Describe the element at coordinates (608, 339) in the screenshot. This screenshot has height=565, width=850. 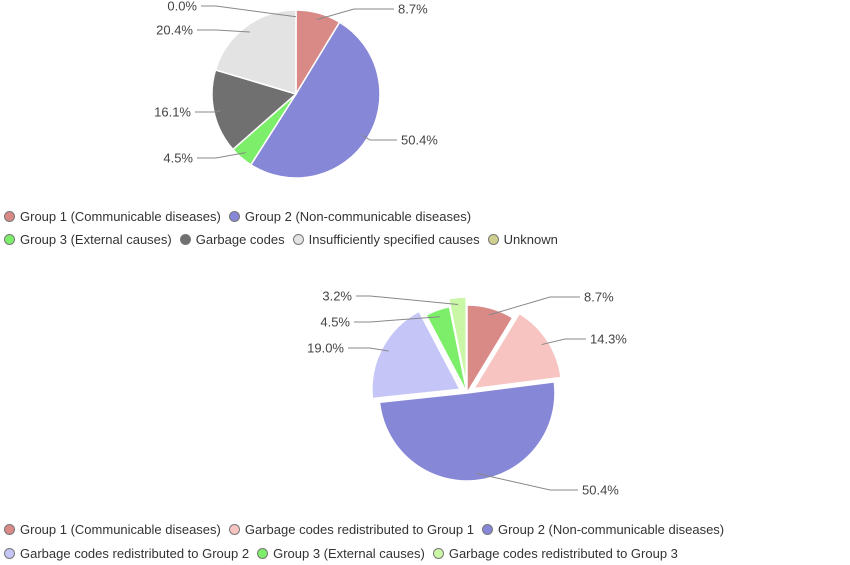
I see `pie-2-value-label-garbage-codes-redistributed-to-group-1: 14.3%` at that location.